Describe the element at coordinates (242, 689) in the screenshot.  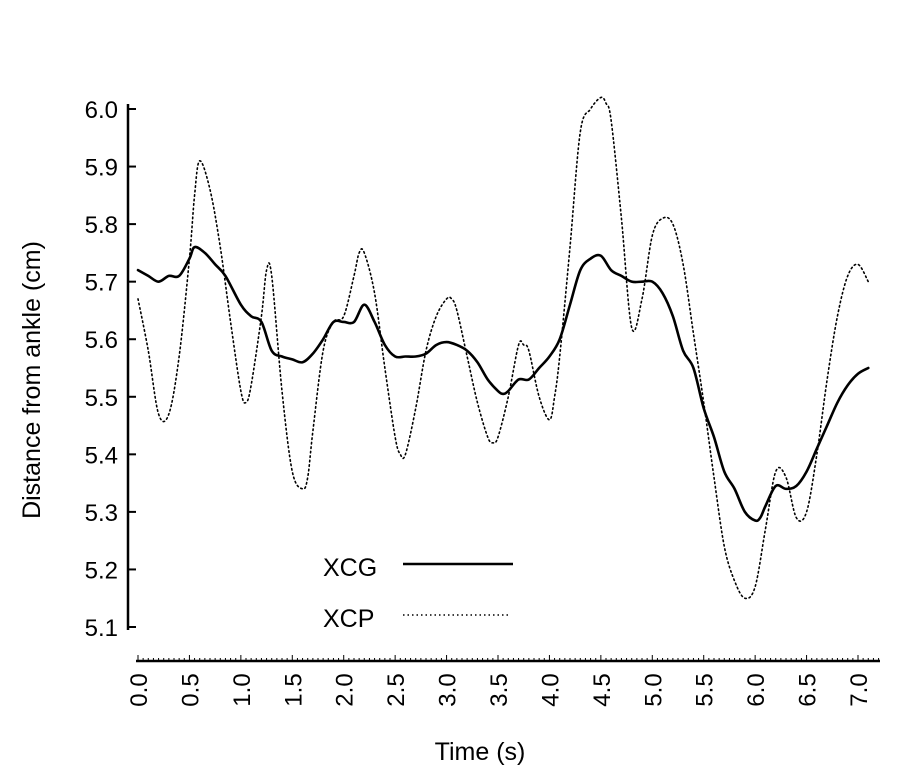
I see `x-tick-label: 1.0` at that location.